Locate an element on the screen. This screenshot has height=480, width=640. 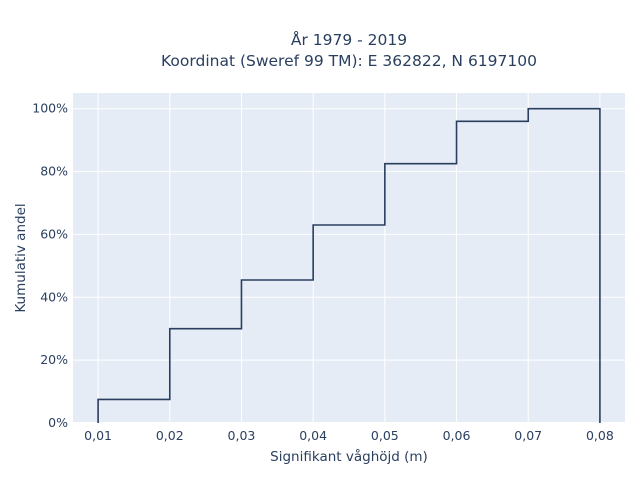
y-tick-label: 100% is located at coordinates (50, 108).